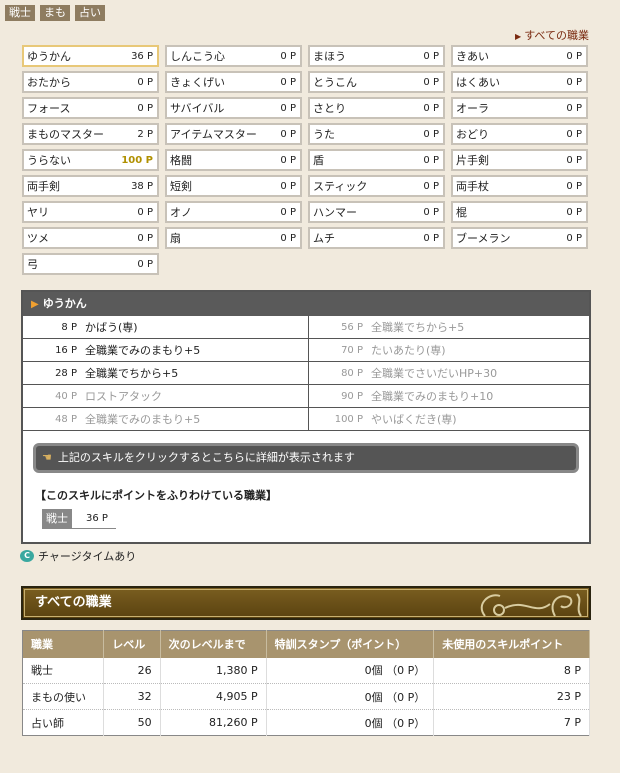  Describe the element at coordinates (38, 212) in the screenshot. I see `skill-name: ヤリ` at that location.